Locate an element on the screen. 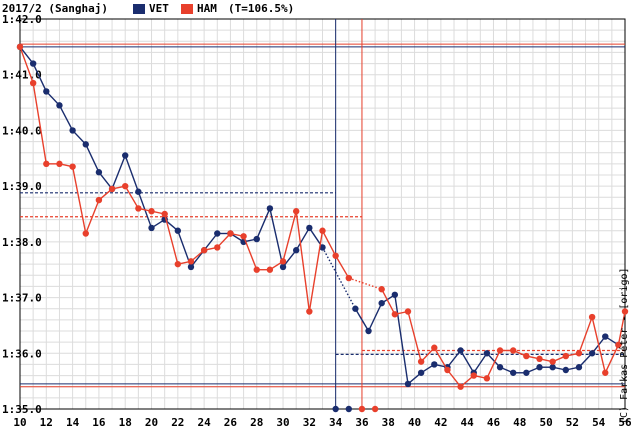 The height and width of the screenshot is (430, 644). y-tick-label: 1:35.0 is located at coordinates (22, 409).